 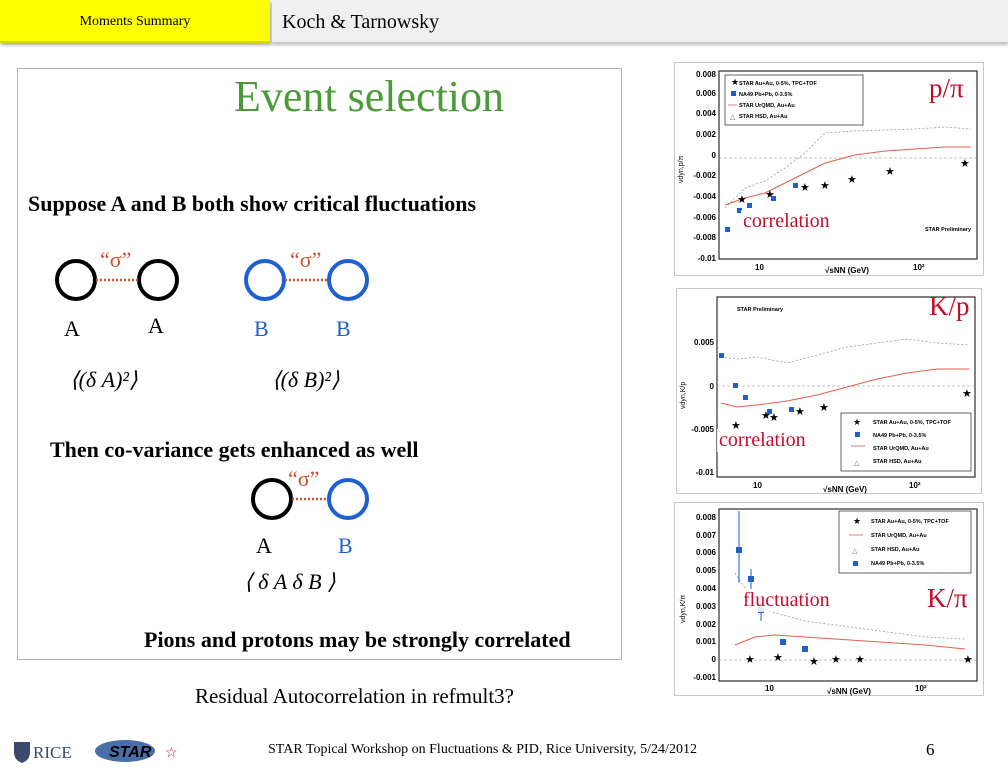 I want to click on y-tick: -0.006, so click(x=704, y=217).